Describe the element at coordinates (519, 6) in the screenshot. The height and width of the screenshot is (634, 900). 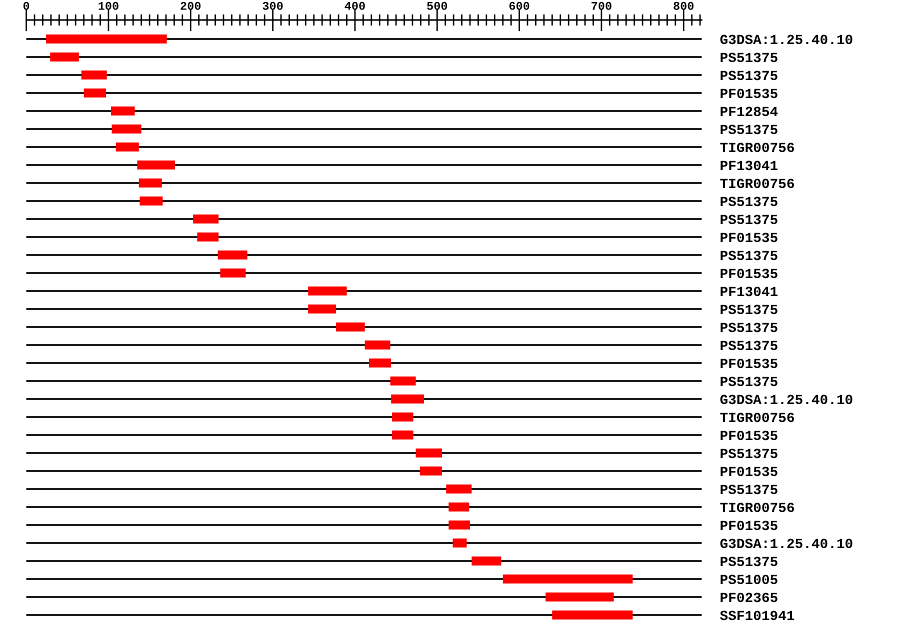
I see `x-tick-label: 600` at that location.